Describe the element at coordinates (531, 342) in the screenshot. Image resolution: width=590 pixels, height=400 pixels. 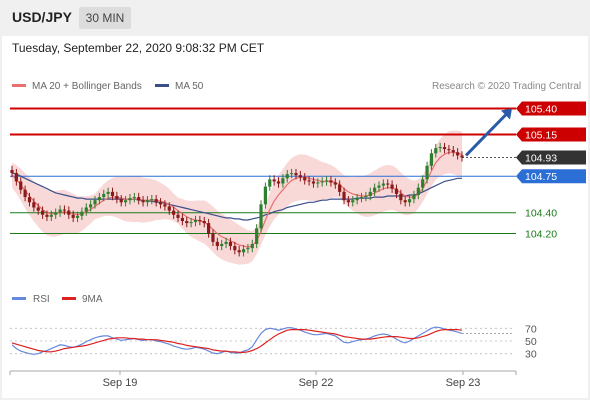
I see `rsi-tick-label: 50` at that location.